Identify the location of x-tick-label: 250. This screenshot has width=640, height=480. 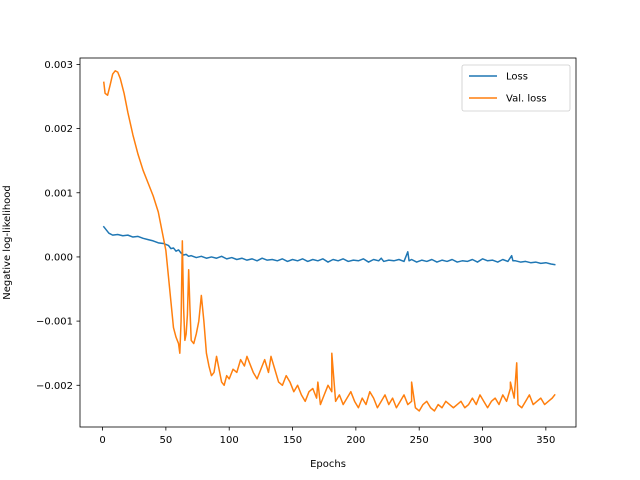
(419, 440).